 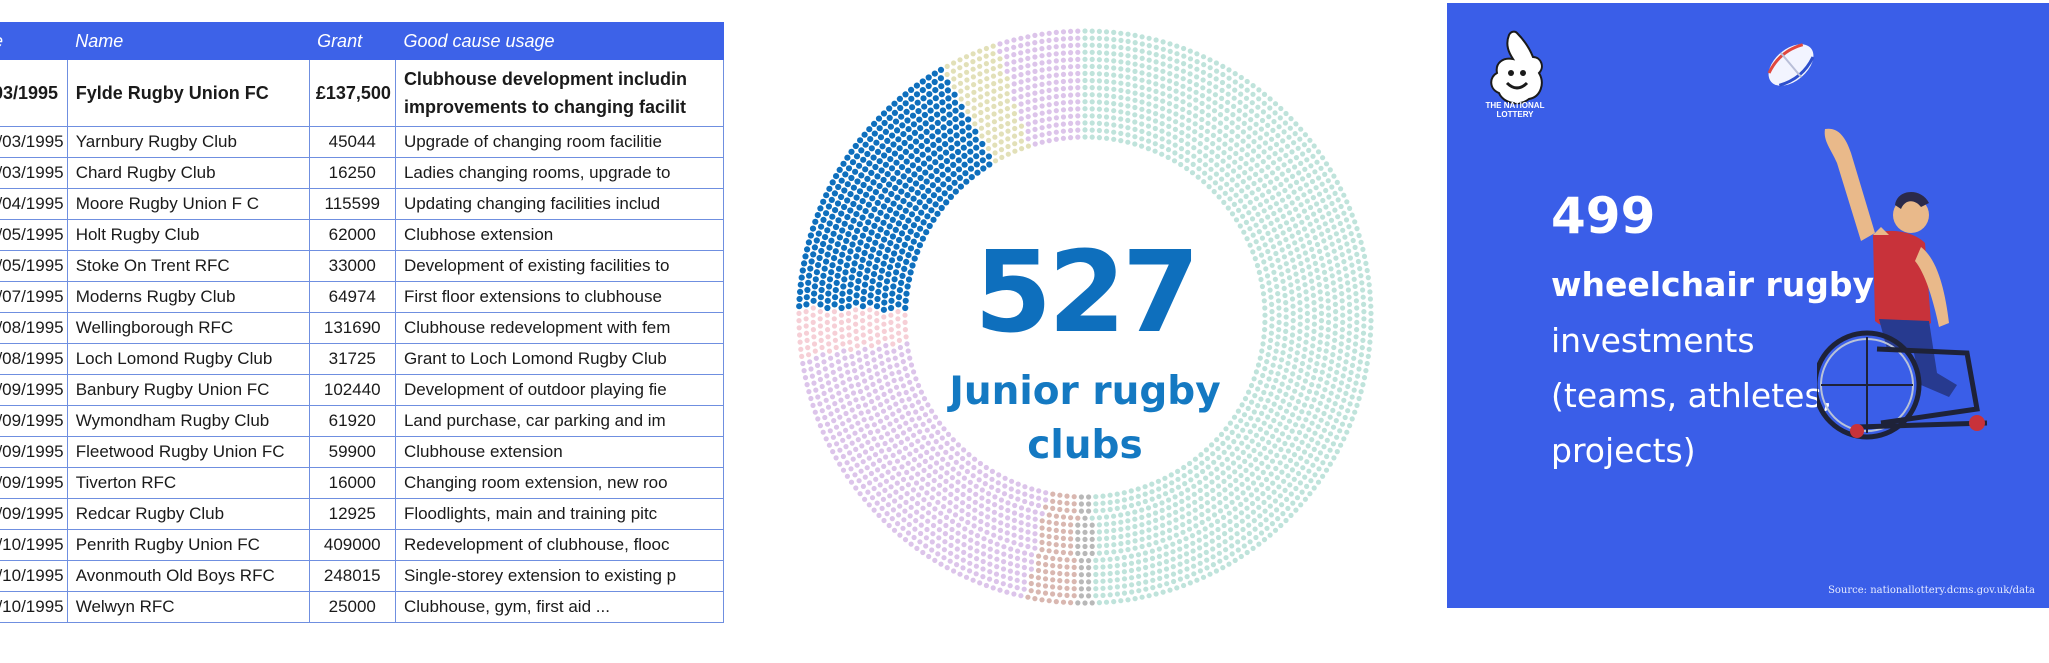 What do you see at coordinates (560, 514) in the screenshot?
I see `cell-usage: Floodlights, main and training pitc` at bounding box center [560, 514].